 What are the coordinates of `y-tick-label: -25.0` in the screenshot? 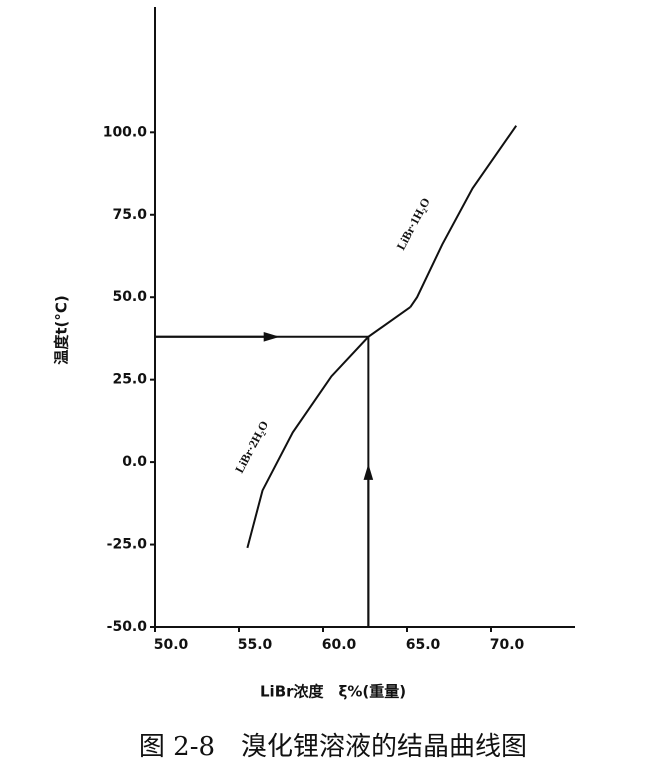 It's located at (127, 545).